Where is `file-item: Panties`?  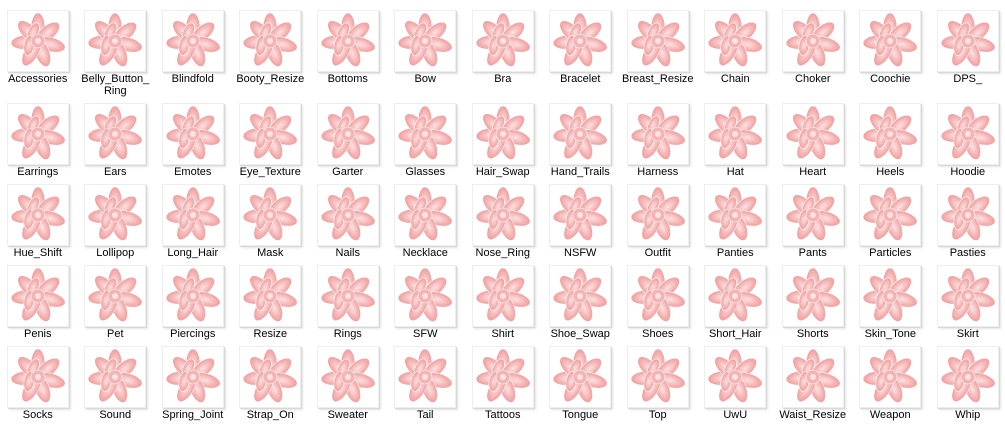
file-item: Panties is located at coordinates (736, 222).